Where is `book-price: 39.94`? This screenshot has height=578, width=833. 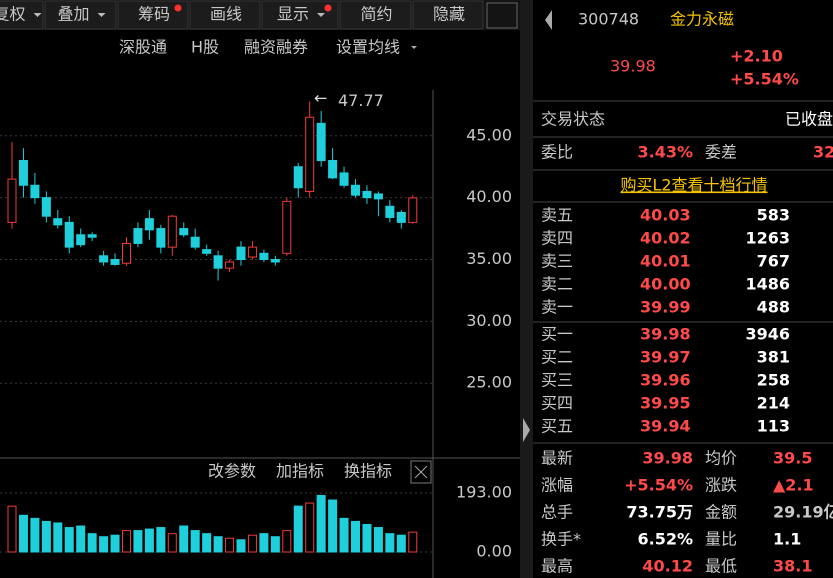
book-price: 39.94 is located at coordinates (665, 426).